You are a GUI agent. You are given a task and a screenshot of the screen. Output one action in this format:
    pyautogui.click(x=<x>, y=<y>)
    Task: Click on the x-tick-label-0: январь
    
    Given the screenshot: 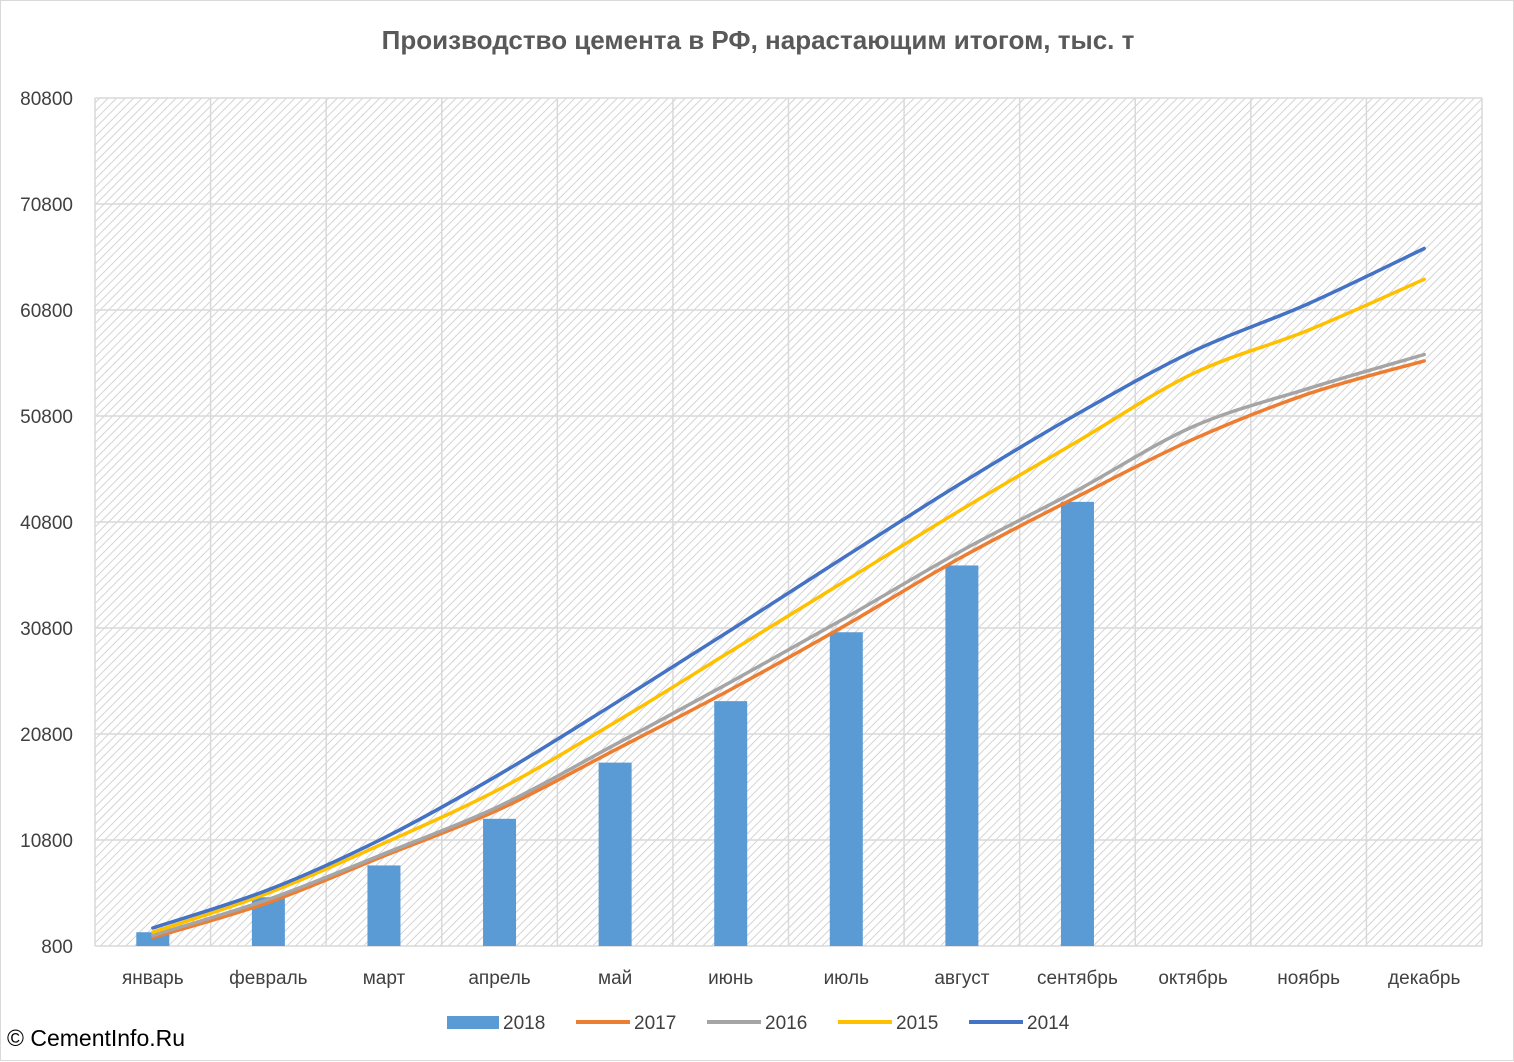 What is the action you would take?
    pyautogui.click(x=153, y=978)
    